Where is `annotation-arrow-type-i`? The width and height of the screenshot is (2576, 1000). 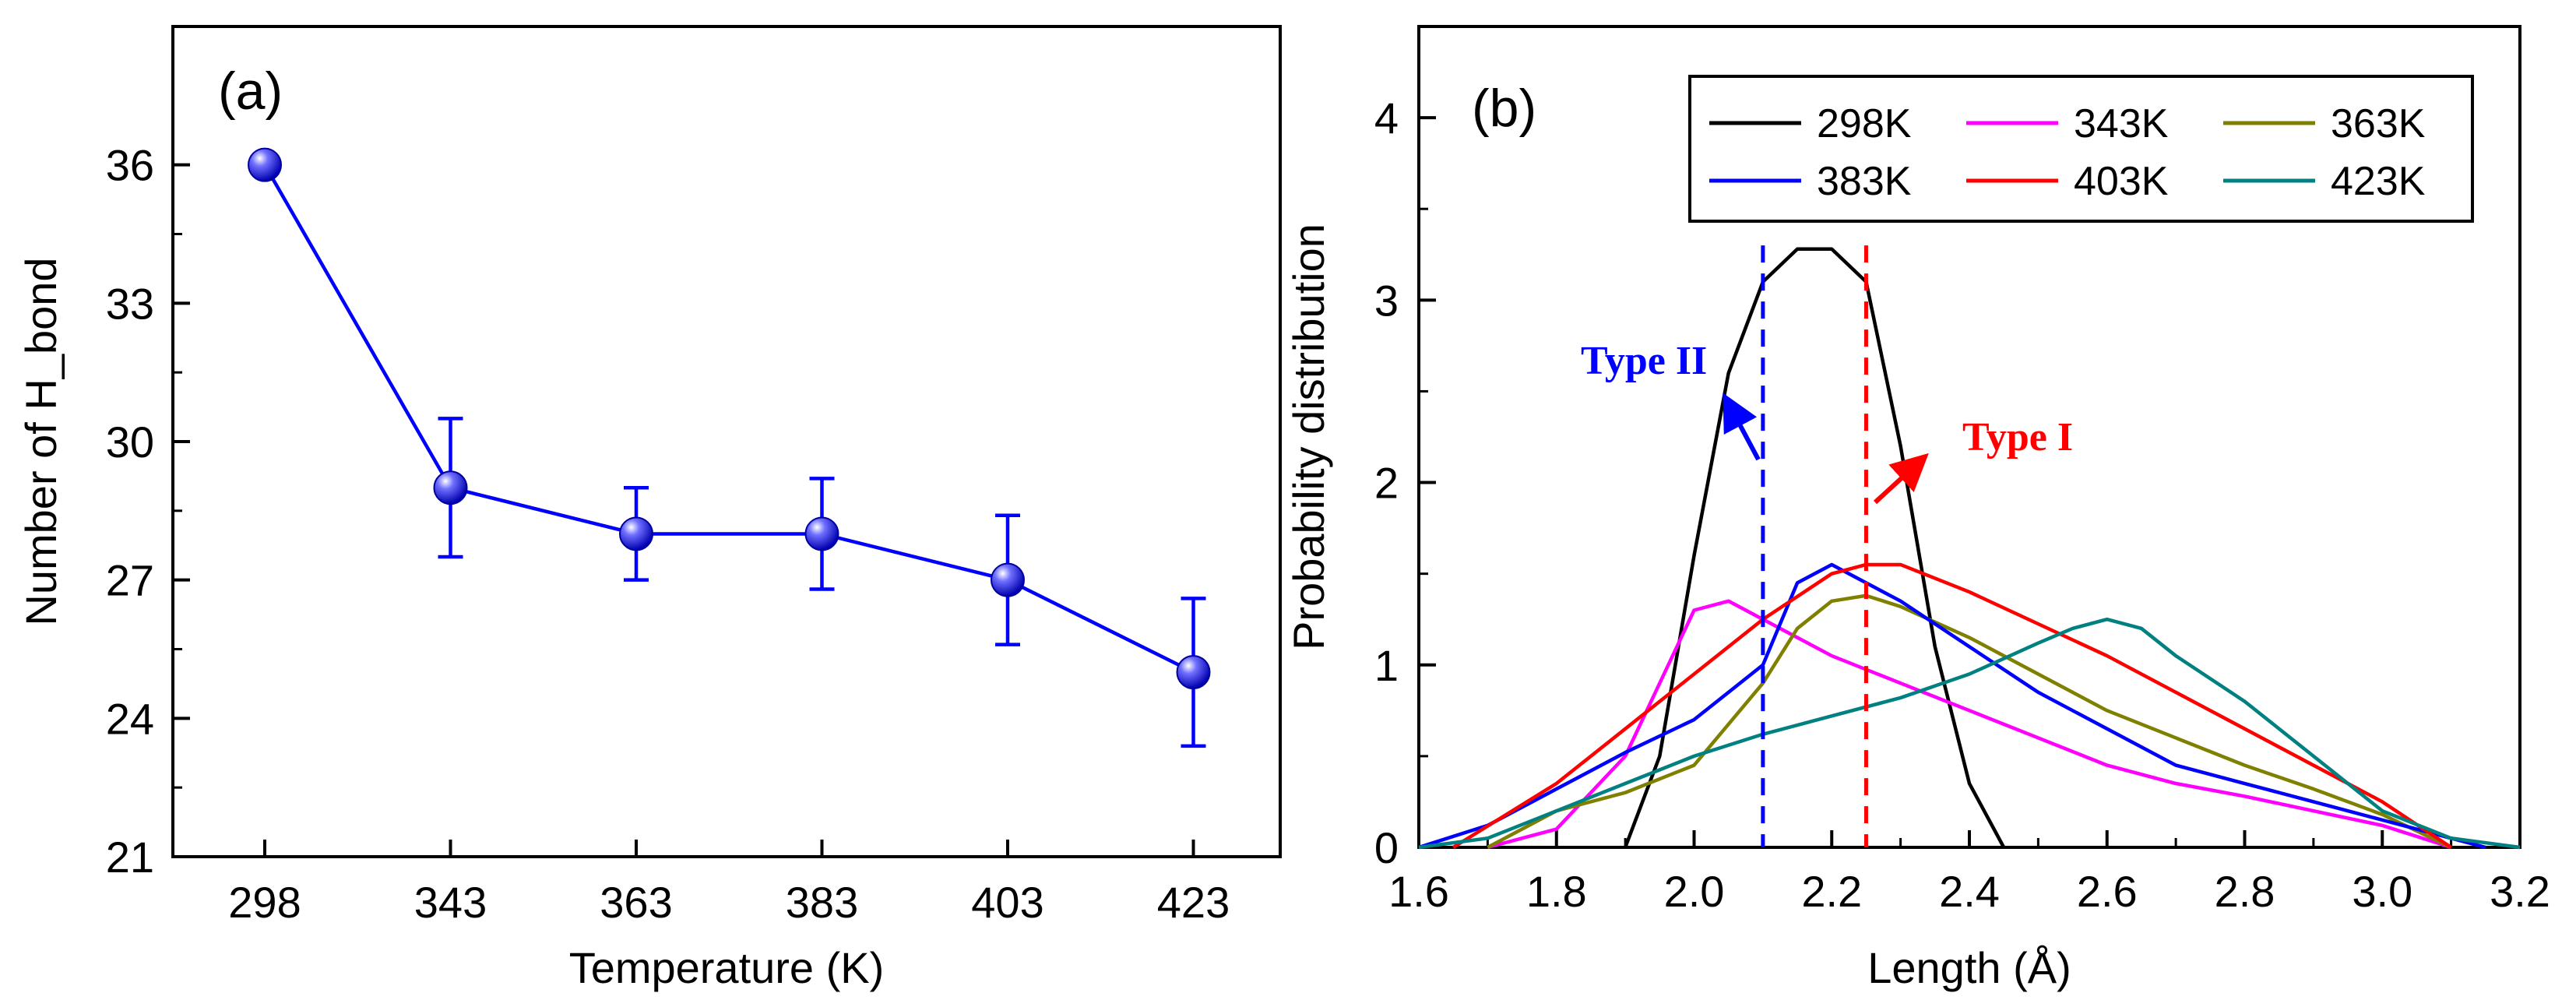 annotation-arrow-type-i is located at coordinates (1901, 478).